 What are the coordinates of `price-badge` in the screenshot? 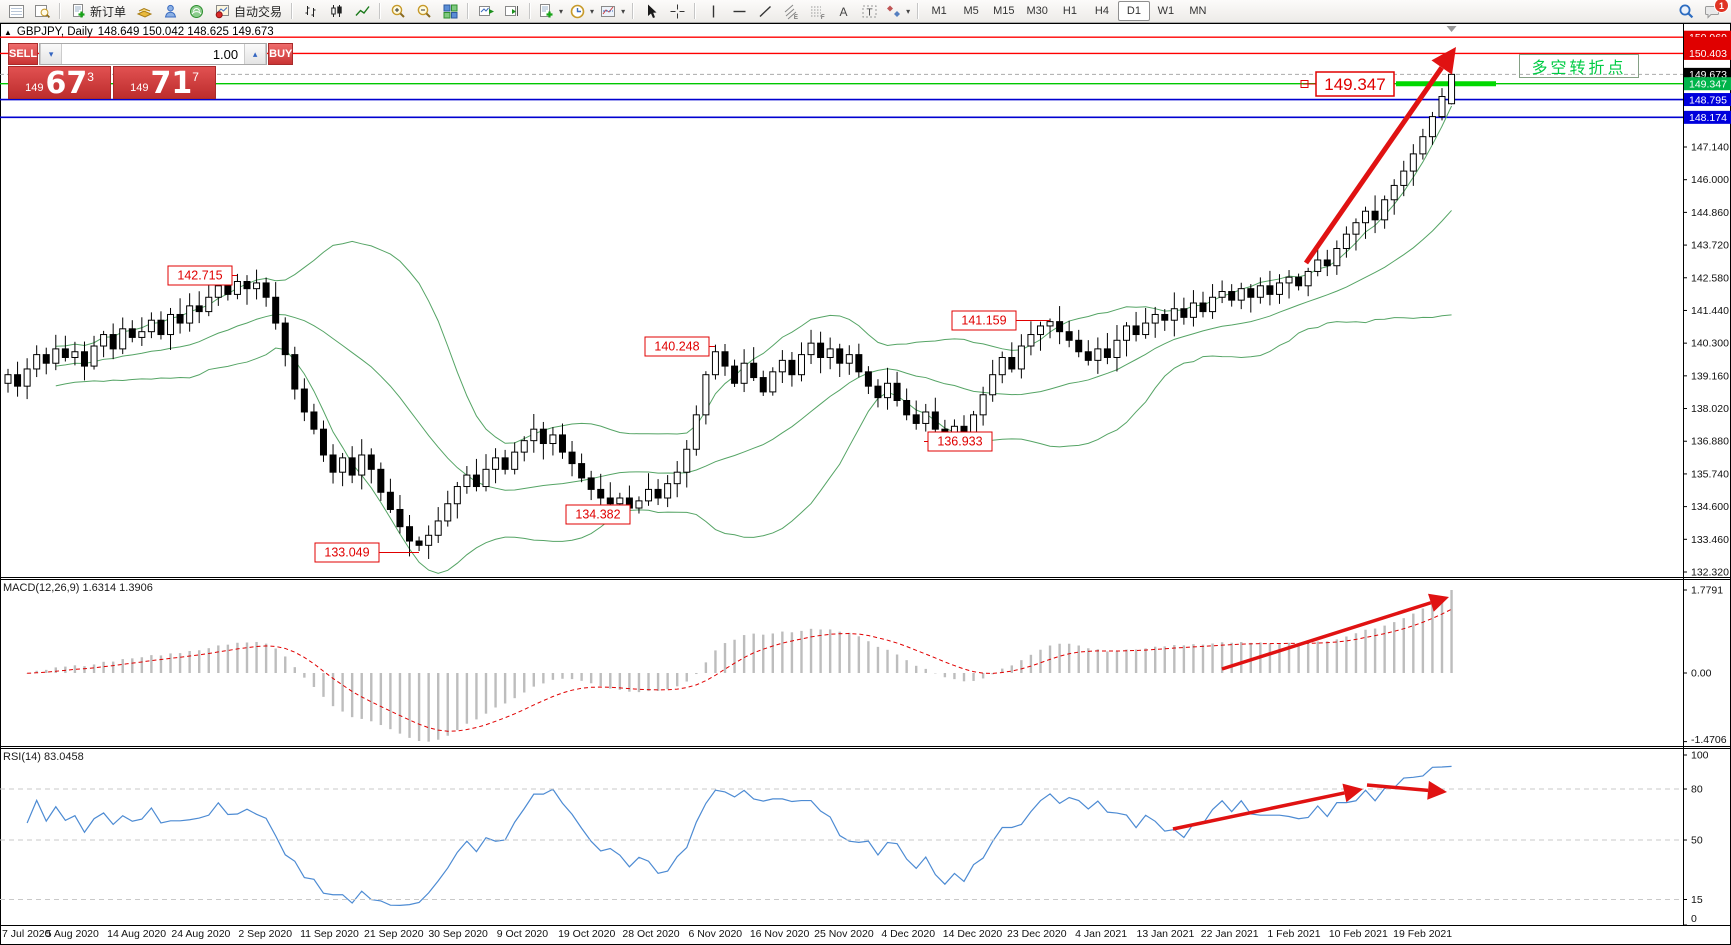 It's located at (1707, 100).